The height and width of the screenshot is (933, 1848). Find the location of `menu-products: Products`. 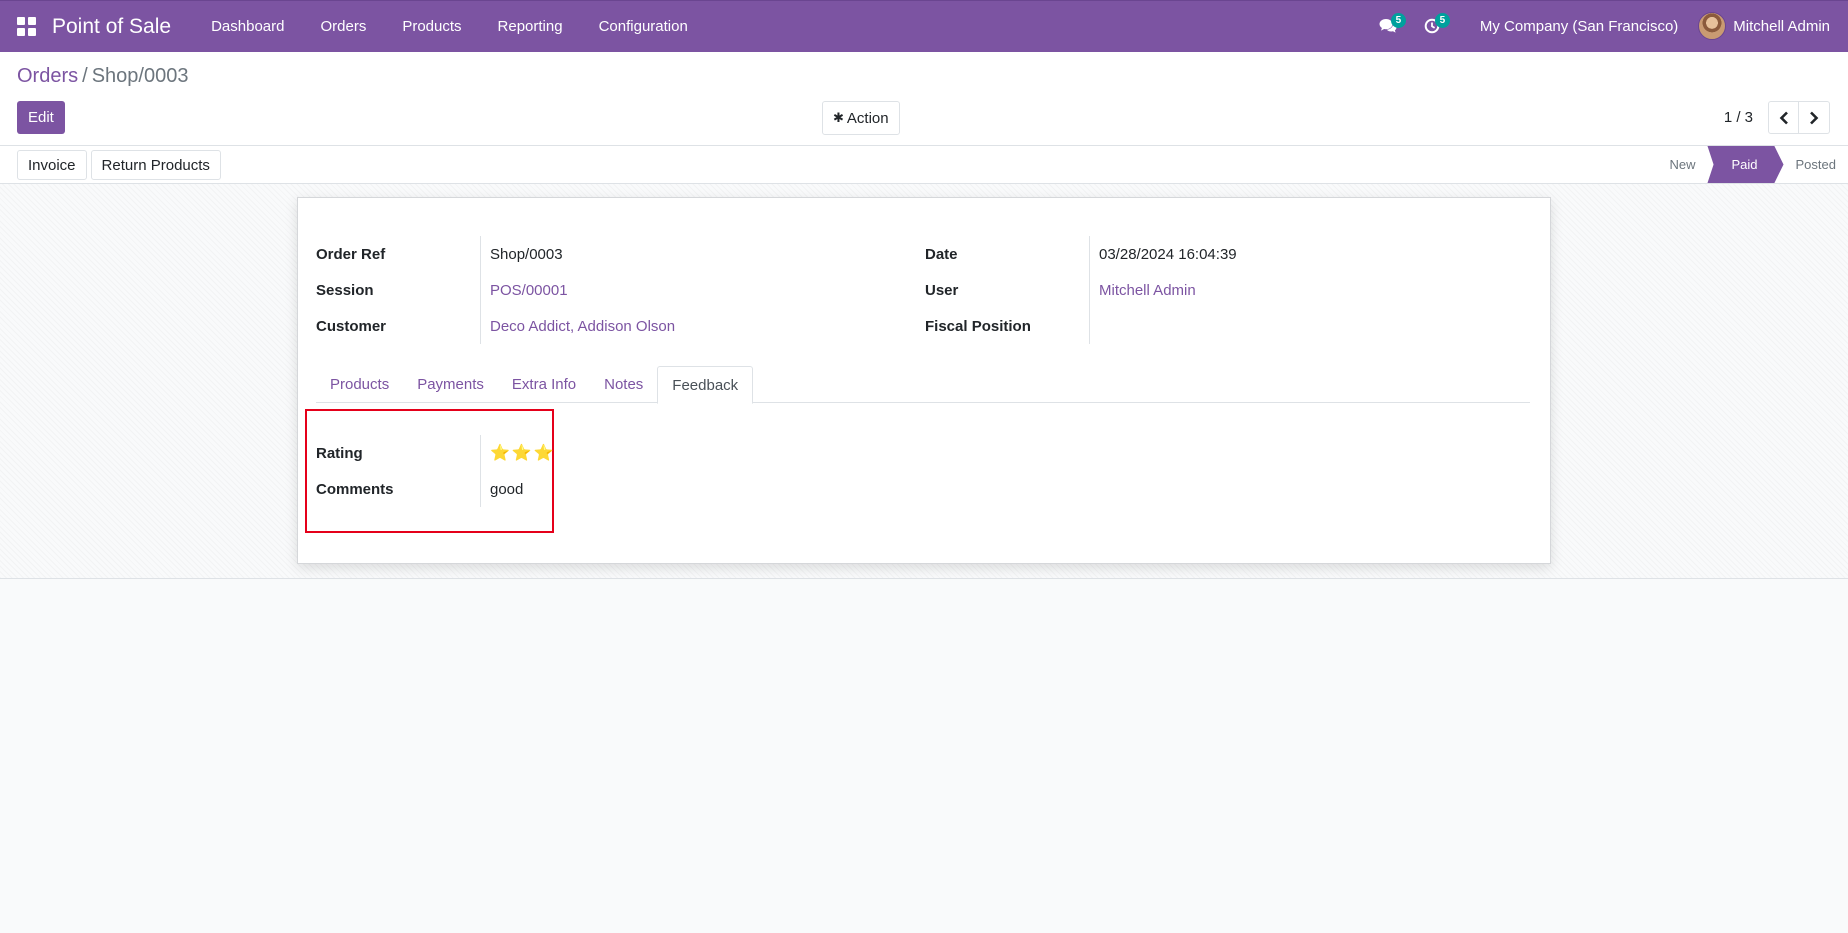

menu-products: Products is located at coordinates (432, 26).